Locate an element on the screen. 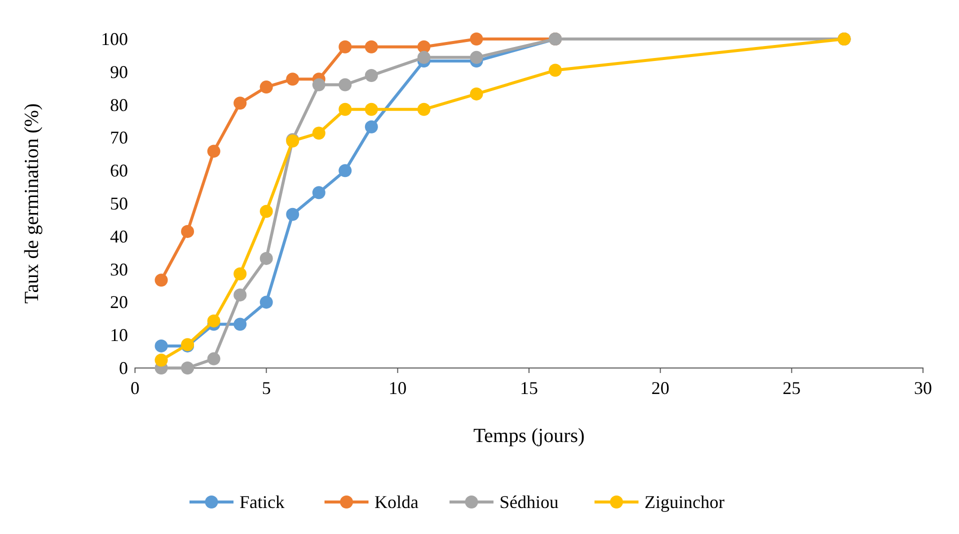 This screenshot has width=959, height=534. y-tick-label: 30 is located at coordinates (119, 269).